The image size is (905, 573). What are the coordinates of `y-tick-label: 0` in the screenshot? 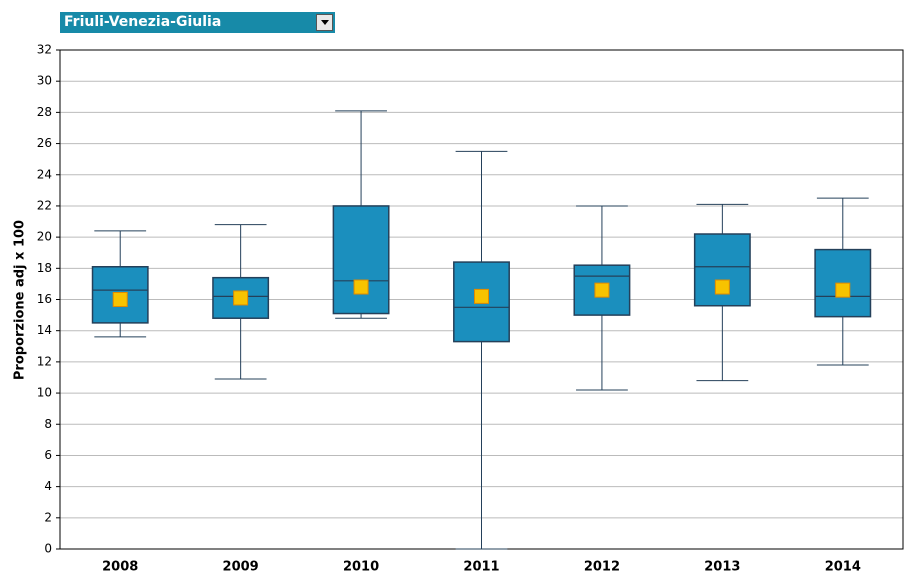 It's located at (48, 549).